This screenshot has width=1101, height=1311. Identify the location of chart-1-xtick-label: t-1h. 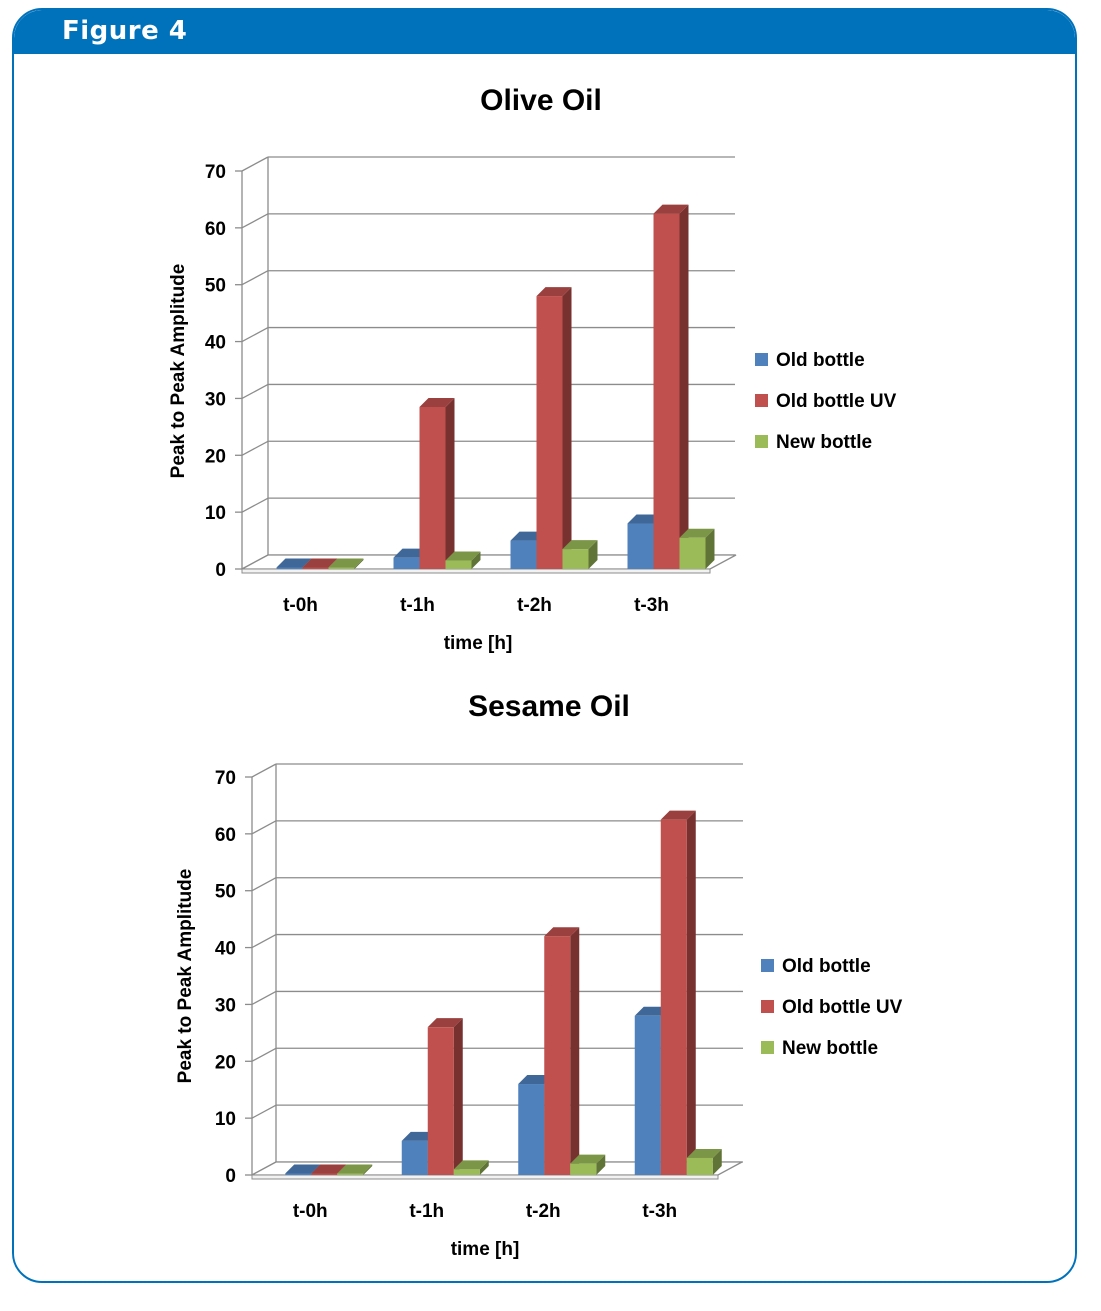
(417, 605).